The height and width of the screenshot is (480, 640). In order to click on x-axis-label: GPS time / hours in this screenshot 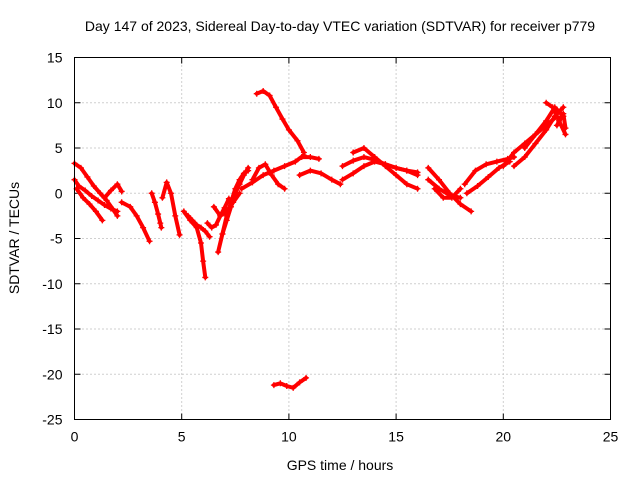, I will do `click(340, 465)`.